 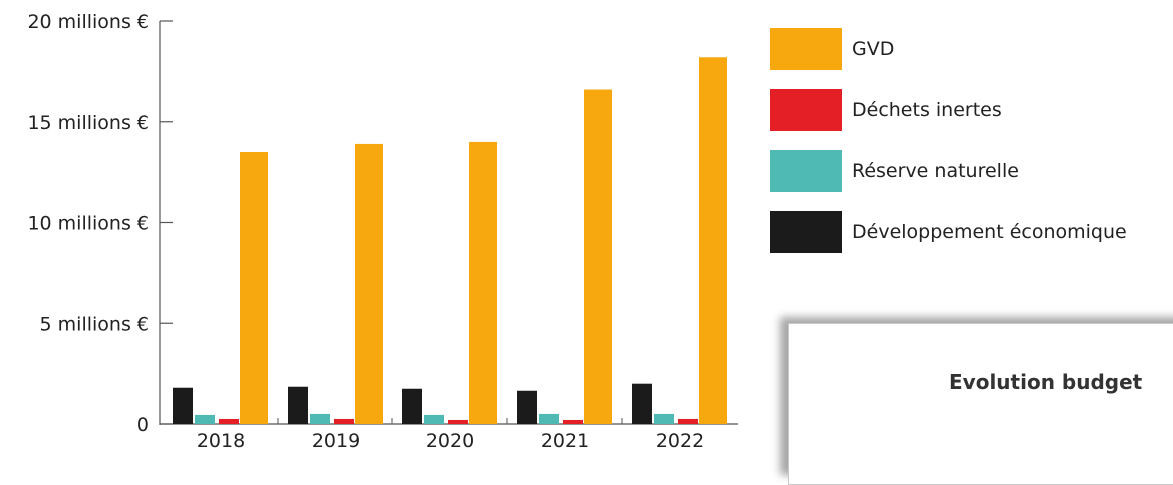 What do you see at coordinates (980, 404) in the screenshot?
I see `evolution-budget-card: Evolution budget` at bounding box center [980, 404].